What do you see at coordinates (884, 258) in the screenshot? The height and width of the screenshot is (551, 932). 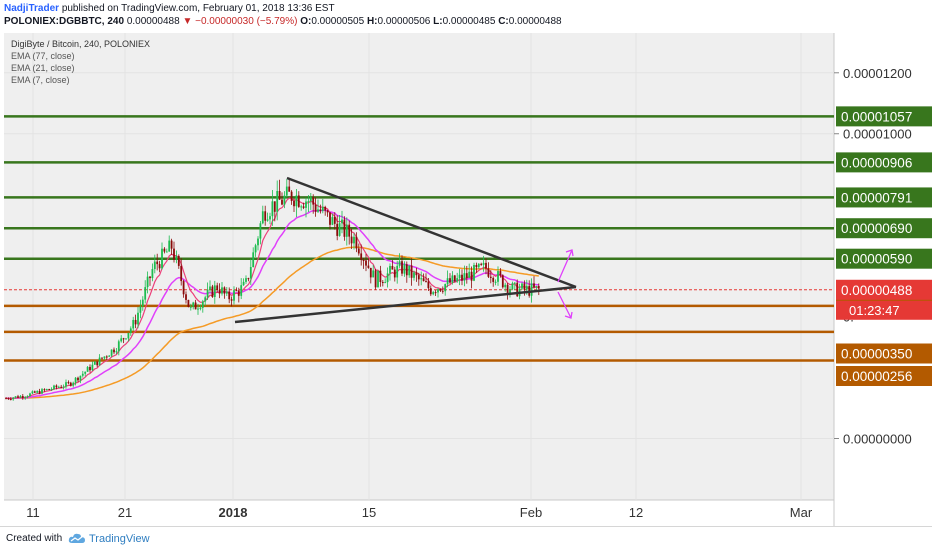 I see `level-price-tag` at bounding box center [884, 258].